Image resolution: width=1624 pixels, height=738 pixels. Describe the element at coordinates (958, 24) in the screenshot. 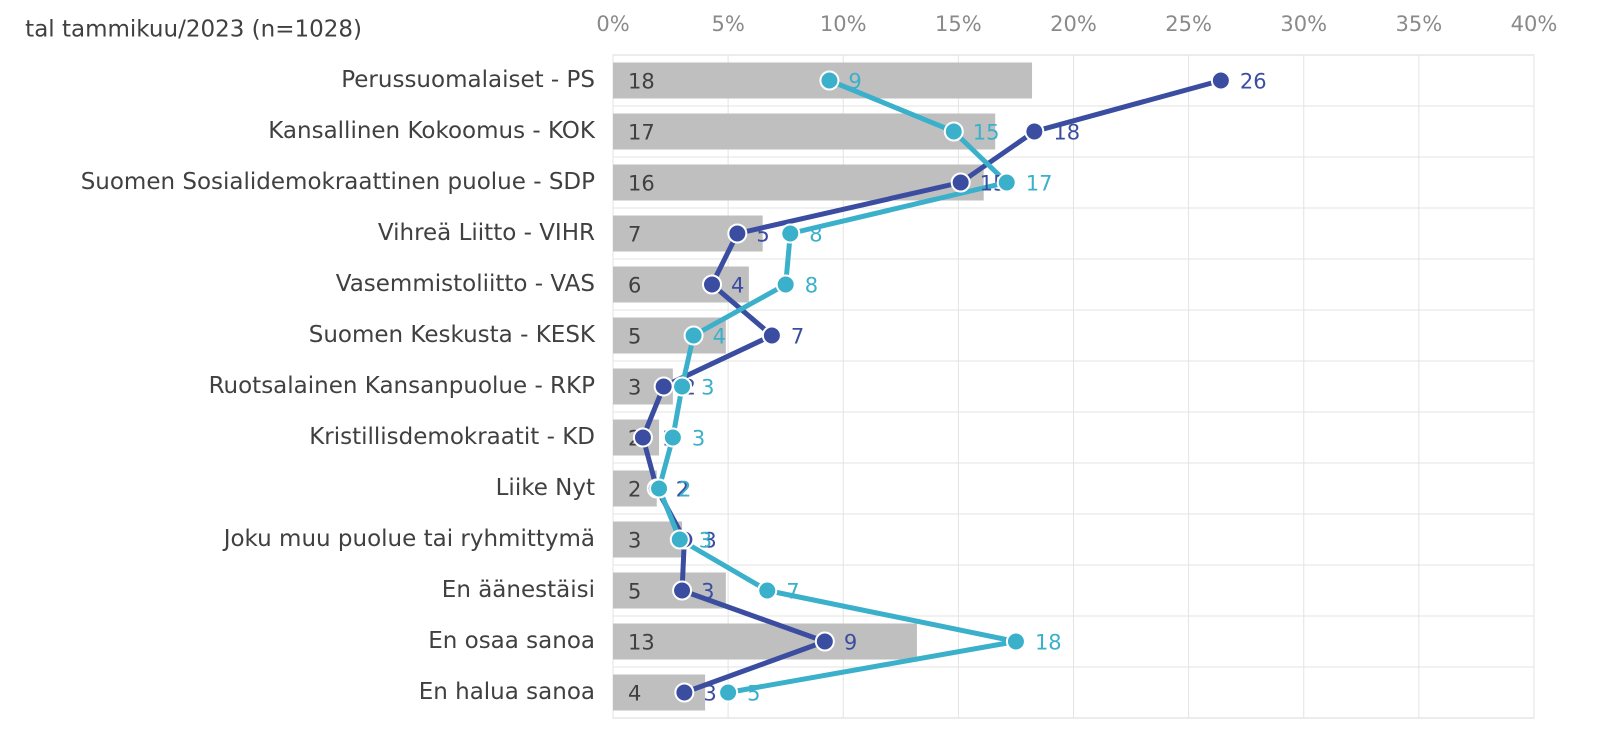

I see `x-tick-label: 15%` at that location.